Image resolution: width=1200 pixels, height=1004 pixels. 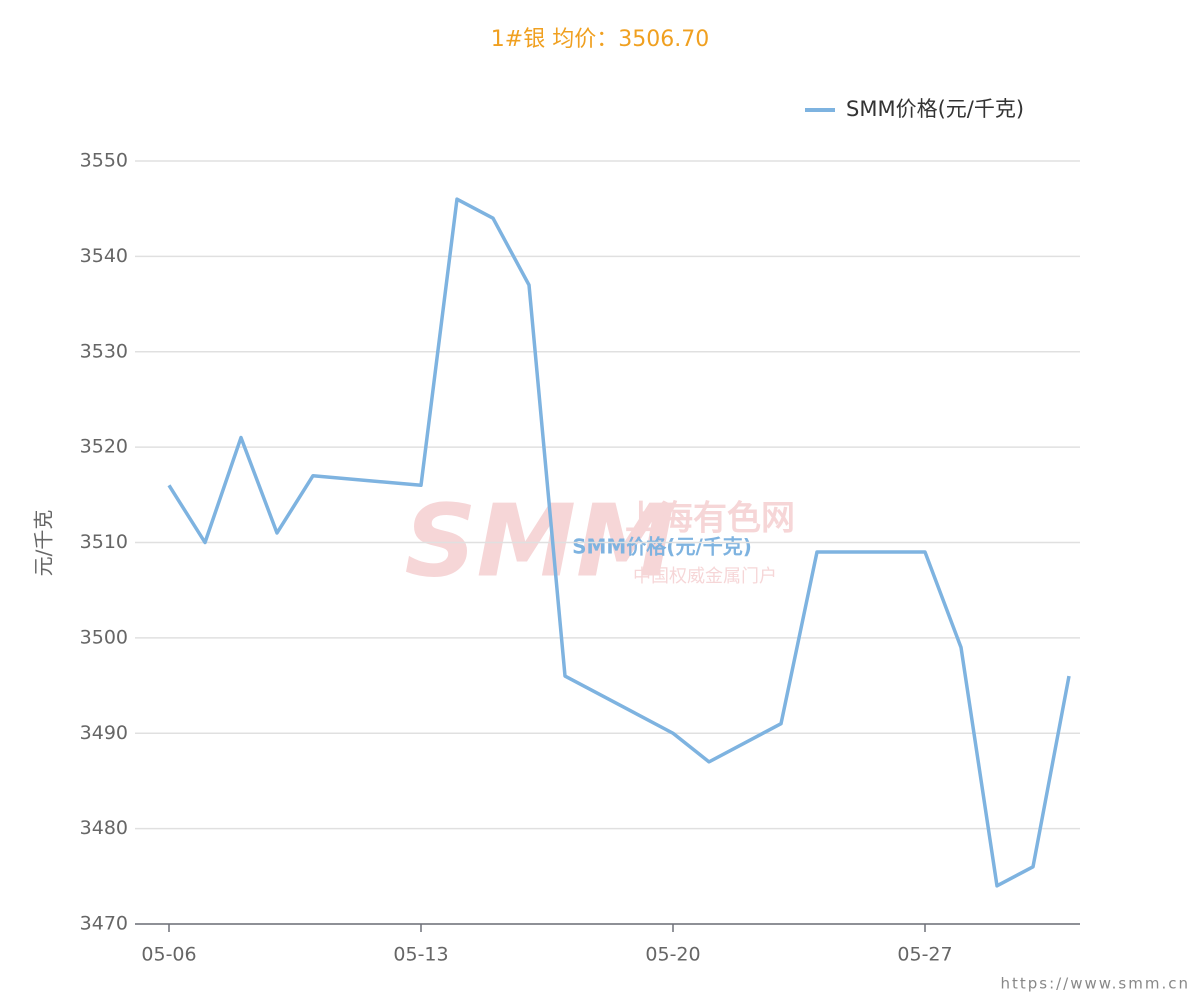 I want to click on x-tick-label: 05-06, so click(x=168, y=955).